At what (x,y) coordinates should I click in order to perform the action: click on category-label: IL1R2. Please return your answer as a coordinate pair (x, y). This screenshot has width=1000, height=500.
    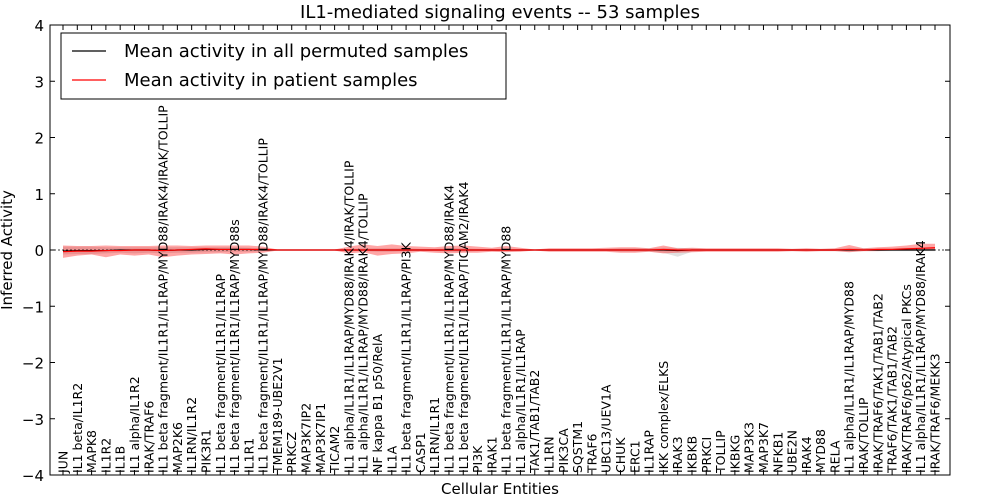
    Looking at the image, I should click on (105, 455).